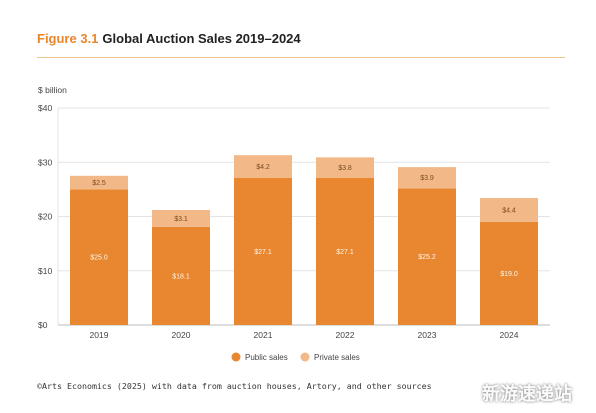 Image resolution: width=596 pixels, height=413 pixels. Describe the element at coordinates (345, 335) in the screenshot. I see `x-tick-label: 2022` at that location.